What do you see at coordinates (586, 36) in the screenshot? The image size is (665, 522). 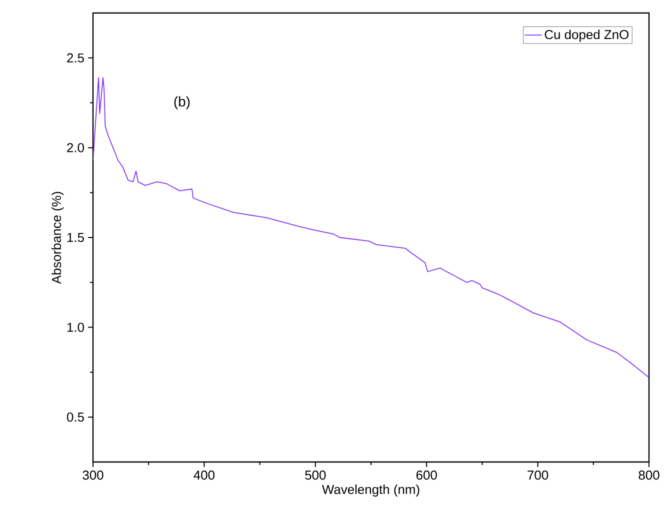 I see `legend-label: Cu doped ZnO` at bounding box center [586, 36].